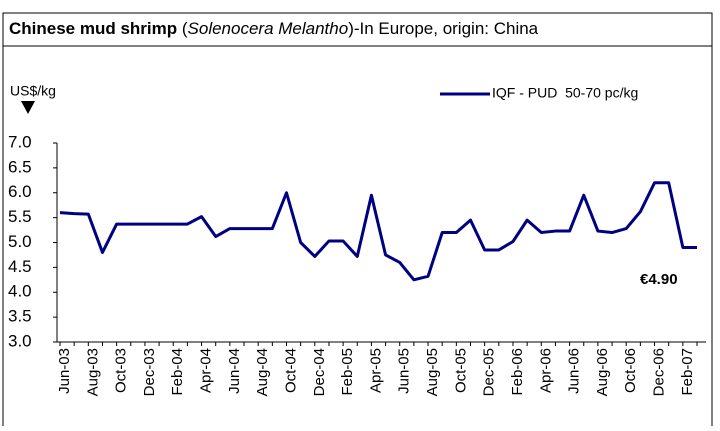 This screenshot has height=431, width=720. Describe the element at coordinates (517, 372) in the screenshot. I see `x-tick-label: Feb-06` at that location.